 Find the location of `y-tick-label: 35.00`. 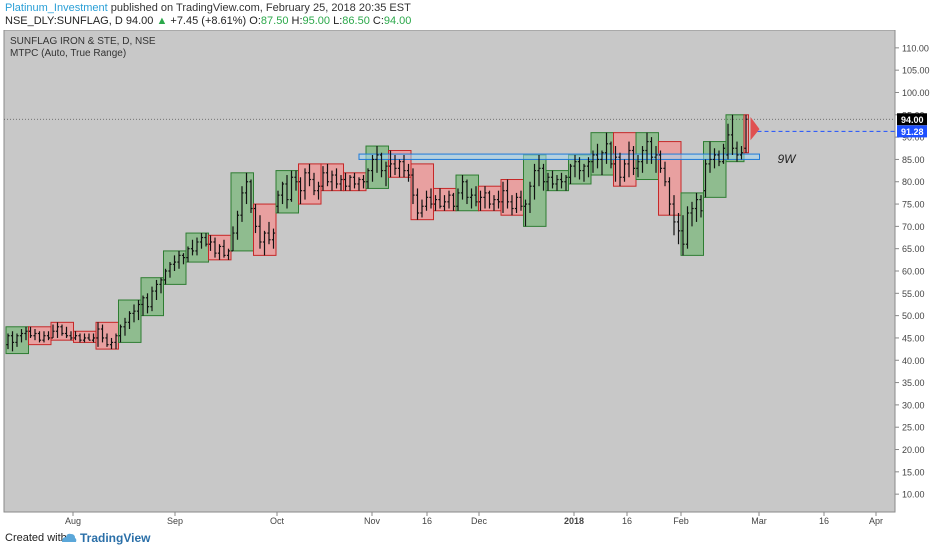

y-tick-label: 35.00 is located at coordinates (913, 383).